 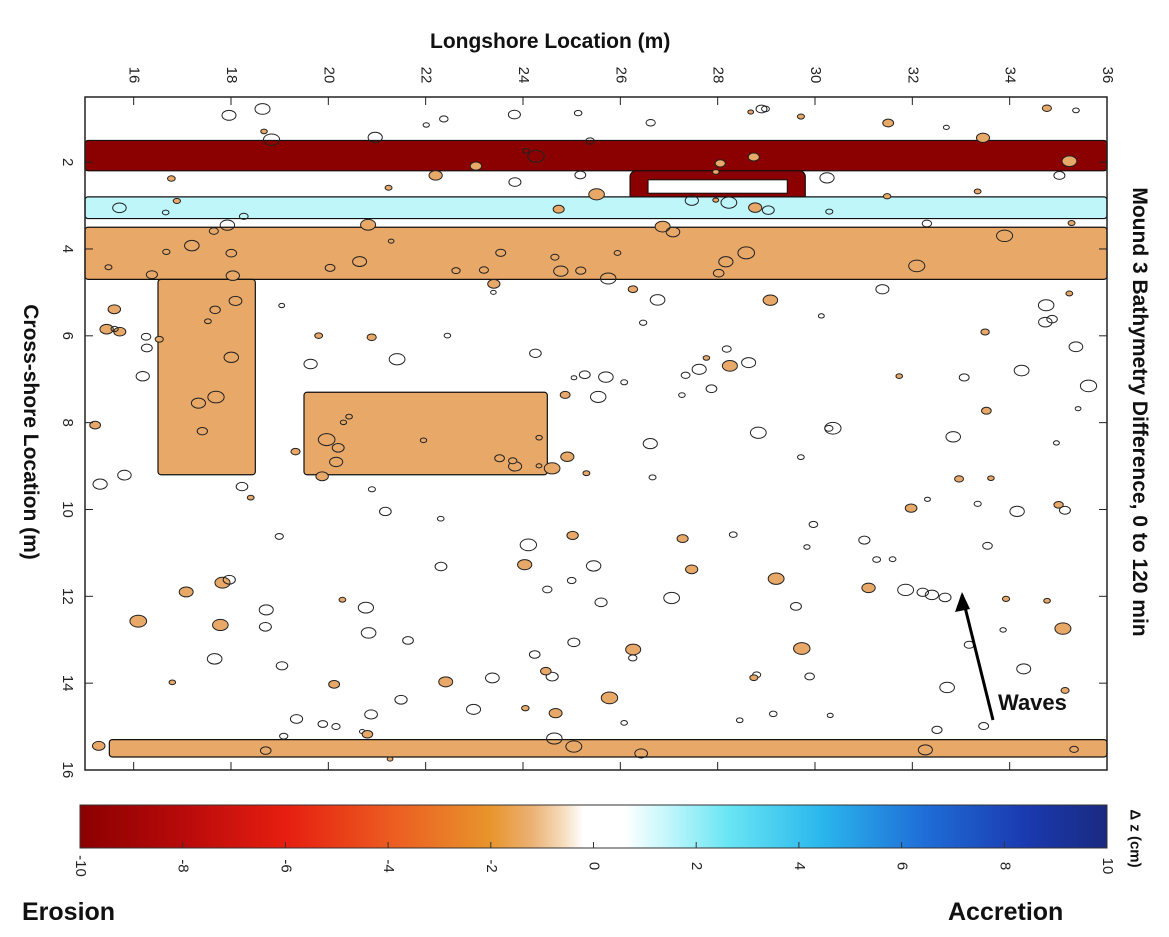 What do you see at coordinates (67, 683) in the screenshot?
I see `y-tick-label: 14` at bounding box center [67, 683].